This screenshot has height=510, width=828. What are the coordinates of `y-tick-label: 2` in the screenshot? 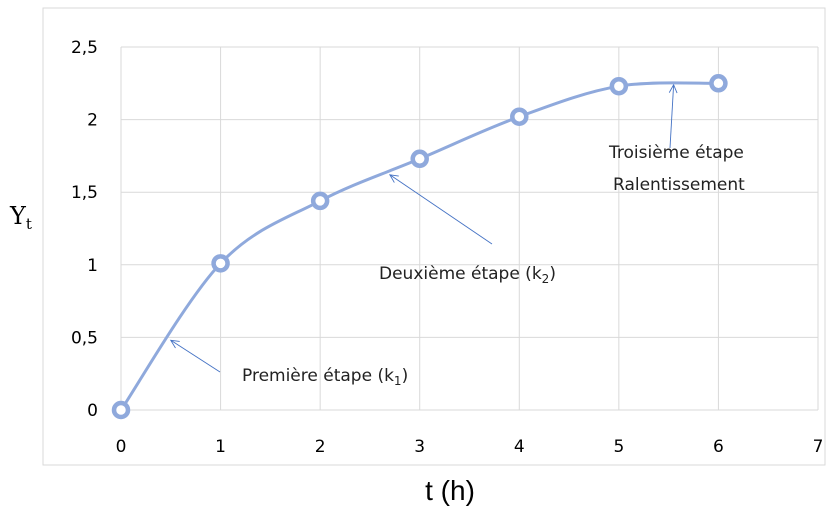 It's located at (92, 121).